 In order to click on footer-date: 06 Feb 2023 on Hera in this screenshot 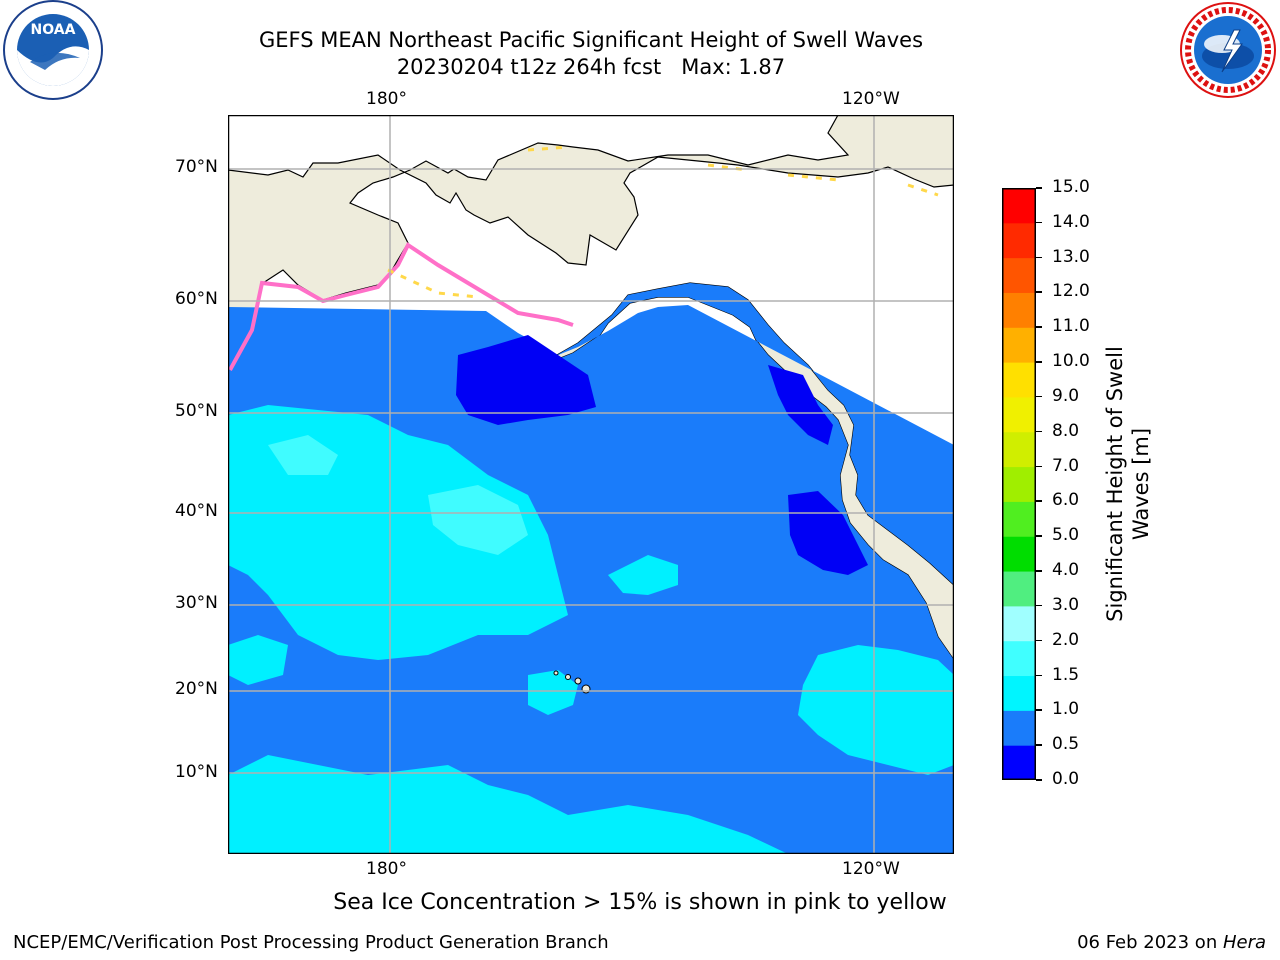, I will do `click(1171, 942)`.